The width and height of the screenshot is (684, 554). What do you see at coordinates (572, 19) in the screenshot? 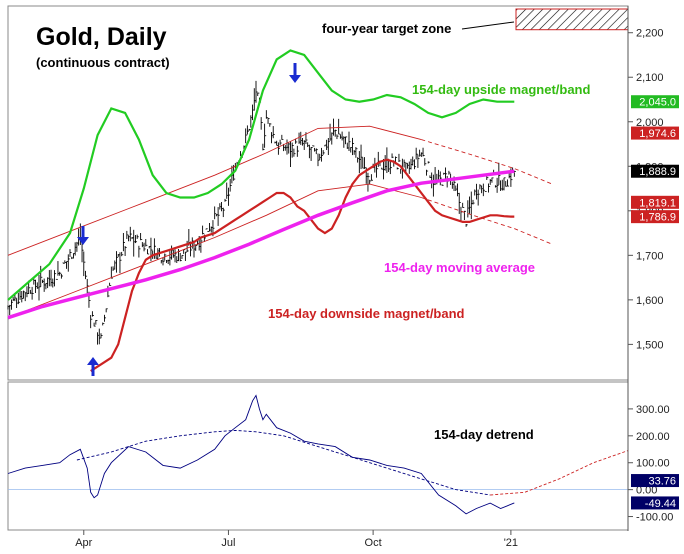
I see `target-zone-box` at bounding box center [572, 19].